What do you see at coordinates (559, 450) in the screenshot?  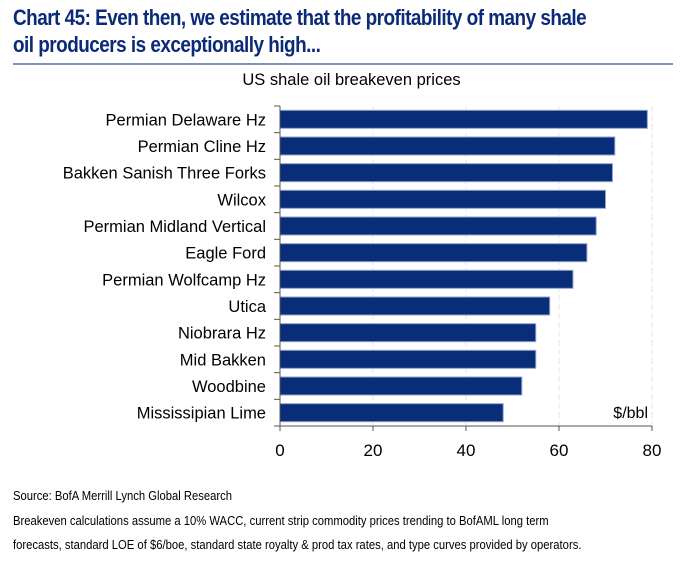 I see `x-tick-label: 60` at bounding box center [559, 450].